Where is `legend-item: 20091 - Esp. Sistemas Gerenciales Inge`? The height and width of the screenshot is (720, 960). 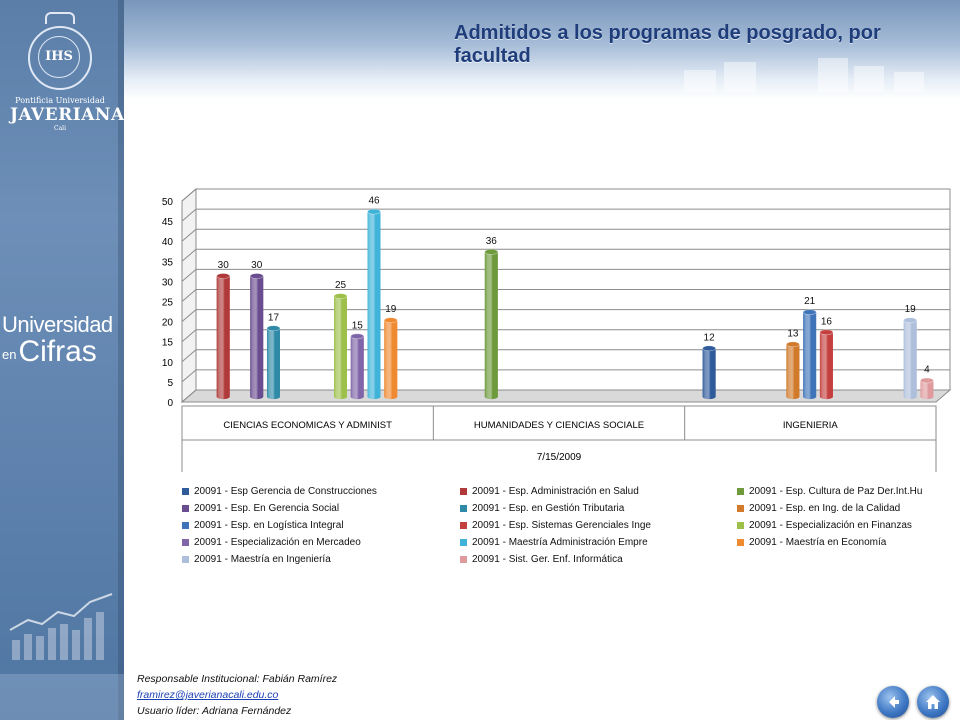 legend-item: 20091 - Esp. Sistemas Gerenciales Inge is located at coordinates (555, 525).